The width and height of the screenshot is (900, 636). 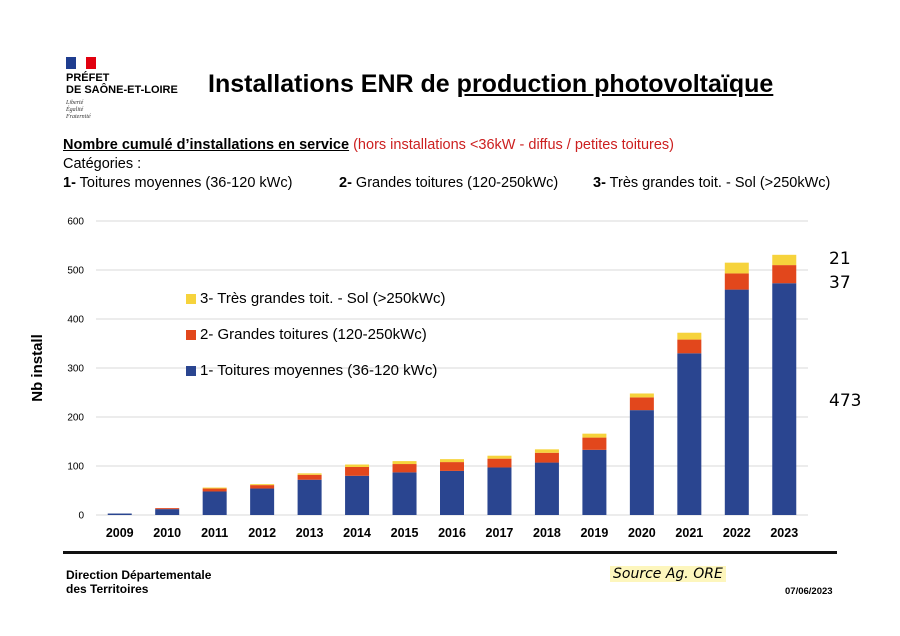 I want to click on motto-egalite: Égalité, so click(x=75, y=110).